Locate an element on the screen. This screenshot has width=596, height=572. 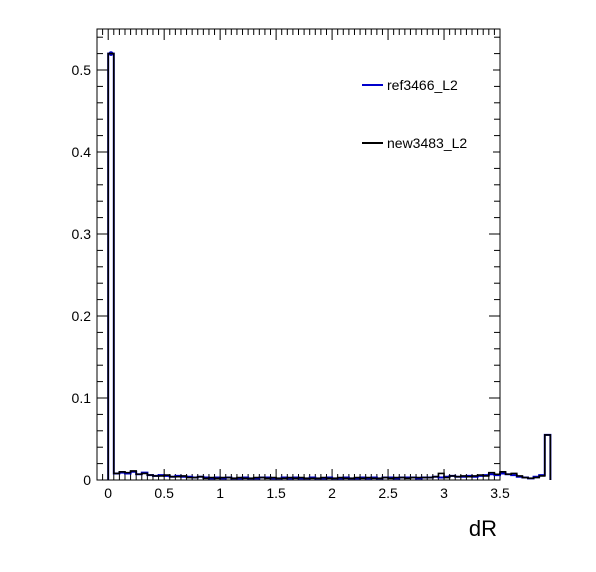
x-tick-label: 1.5 is located at coordinates (276, 493).